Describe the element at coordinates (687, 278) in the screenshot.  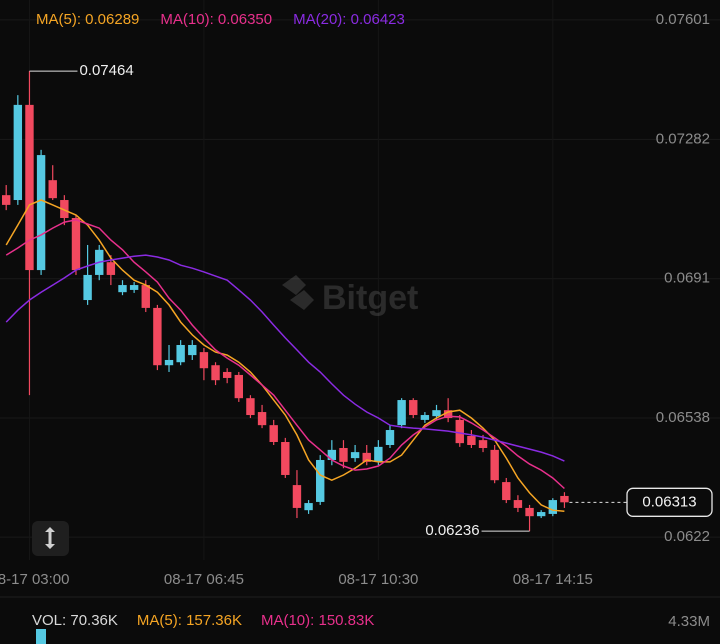
I see `y-tick-label: 0.0691` at that location.